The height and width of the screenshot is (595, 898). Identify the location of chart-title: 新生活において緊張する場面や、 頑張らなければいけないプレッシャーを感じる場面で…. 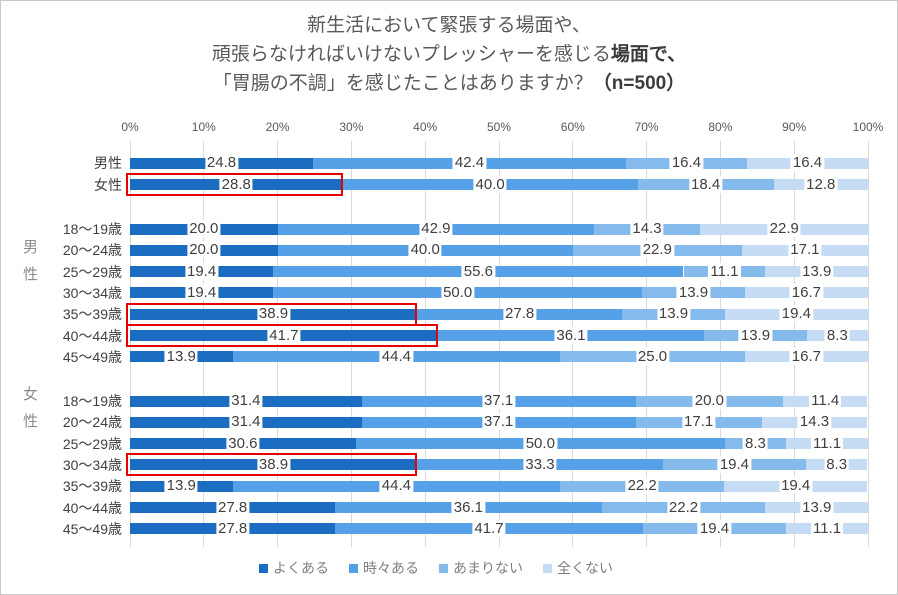
(449, 54).